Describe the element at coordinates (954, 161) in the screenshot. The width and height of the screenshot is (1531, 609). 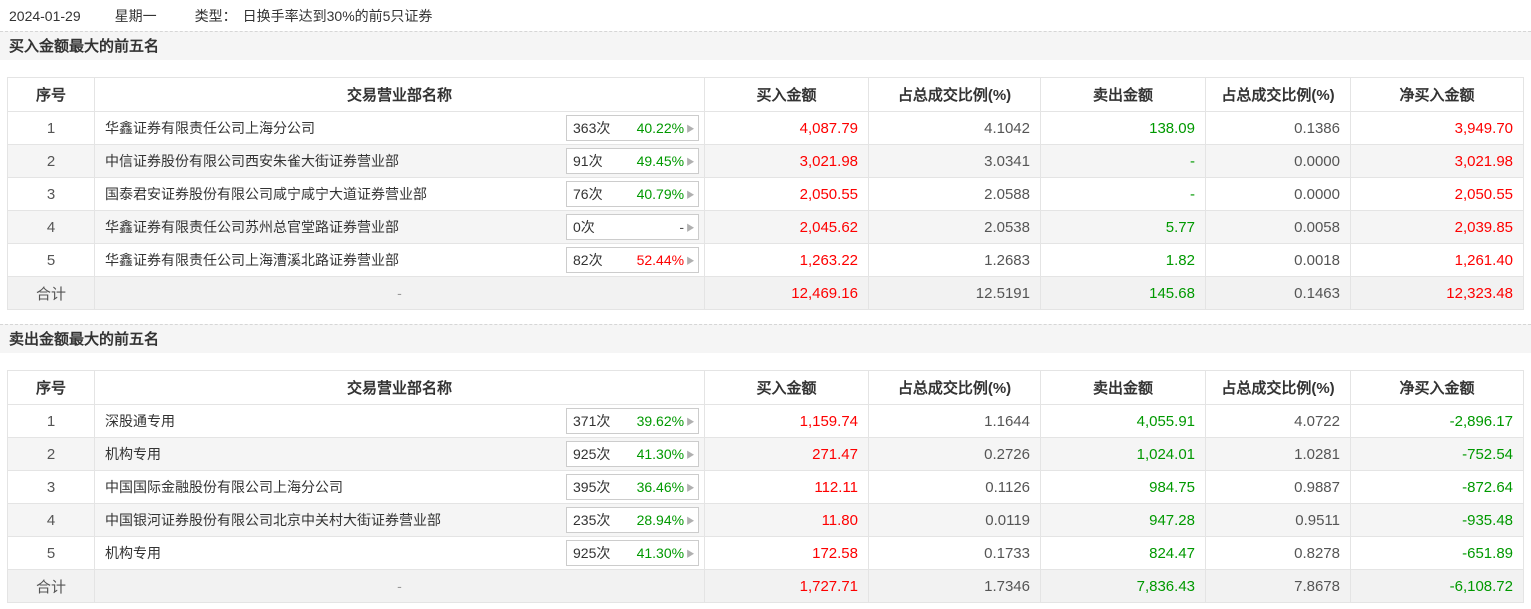
I see `buy-ratio-cell: 3.0341` at that location.